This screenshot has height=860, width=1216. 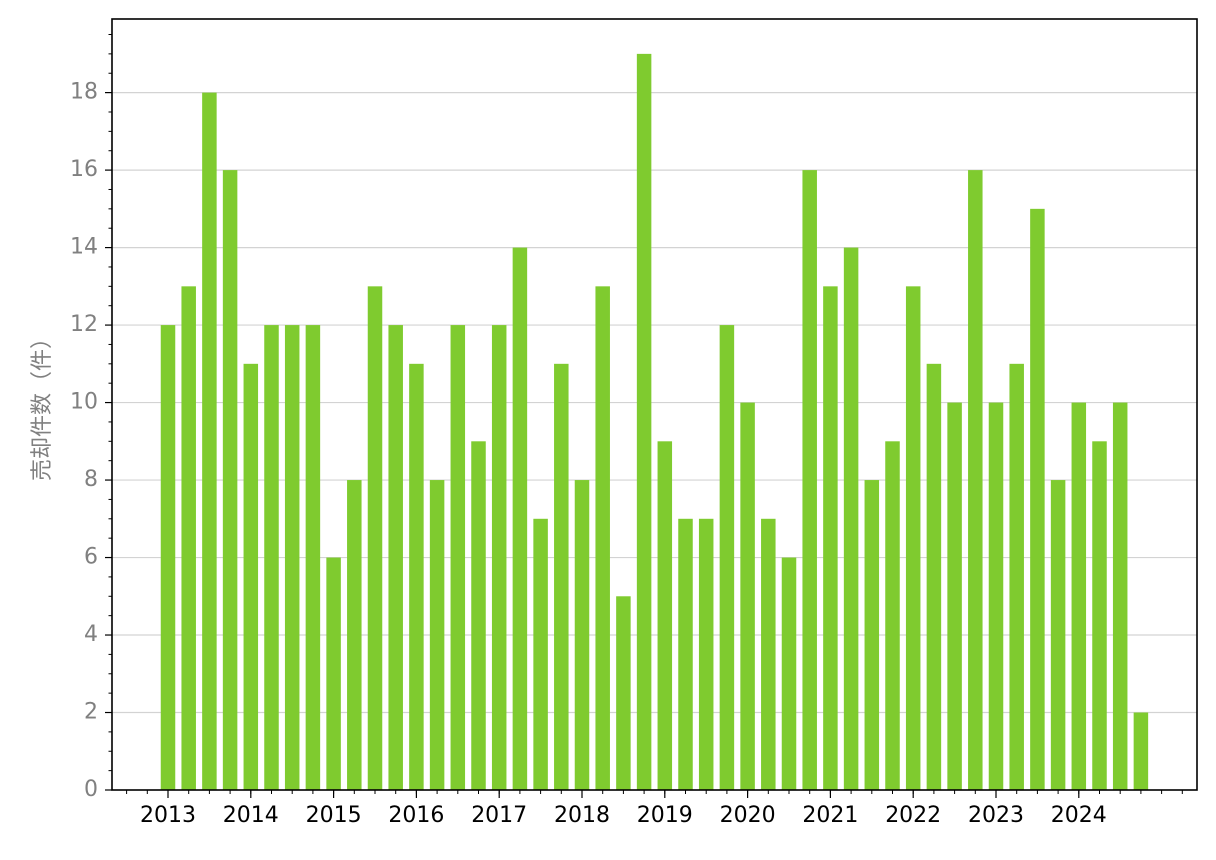 I want to click on x-tick-label: 2019, so click(x=665, y=815).